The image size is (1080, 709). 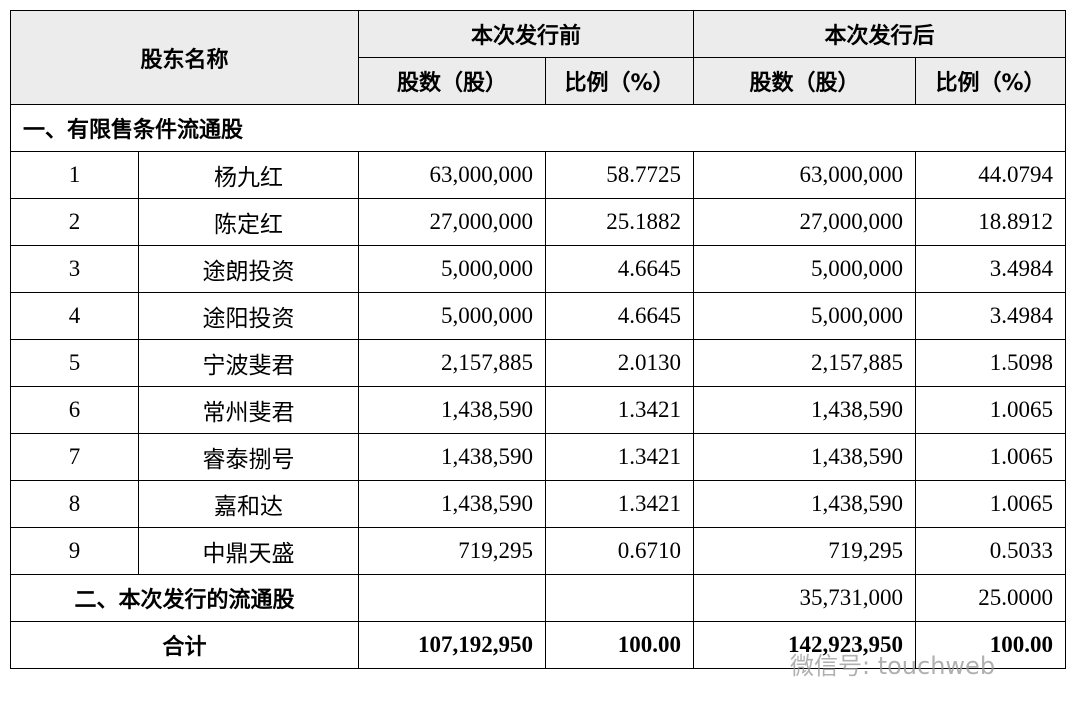 What do you see at coordinates (991, 363) in the screenshot?
I see `ratio-after: 1.5098` at bounding box center [991, 363].